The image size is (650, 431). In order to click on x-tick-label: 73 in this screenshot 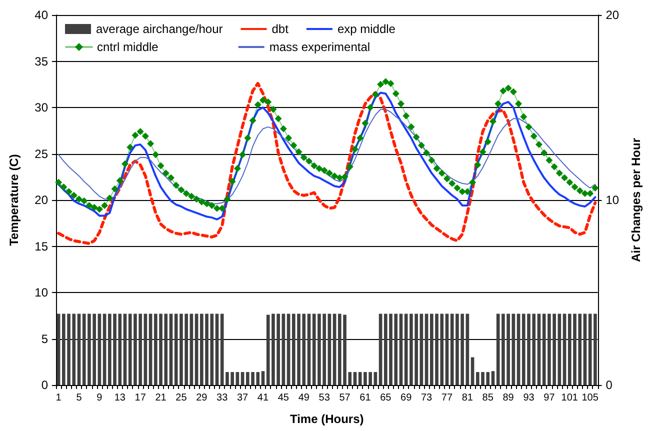, I will do `click(426, 398)`.